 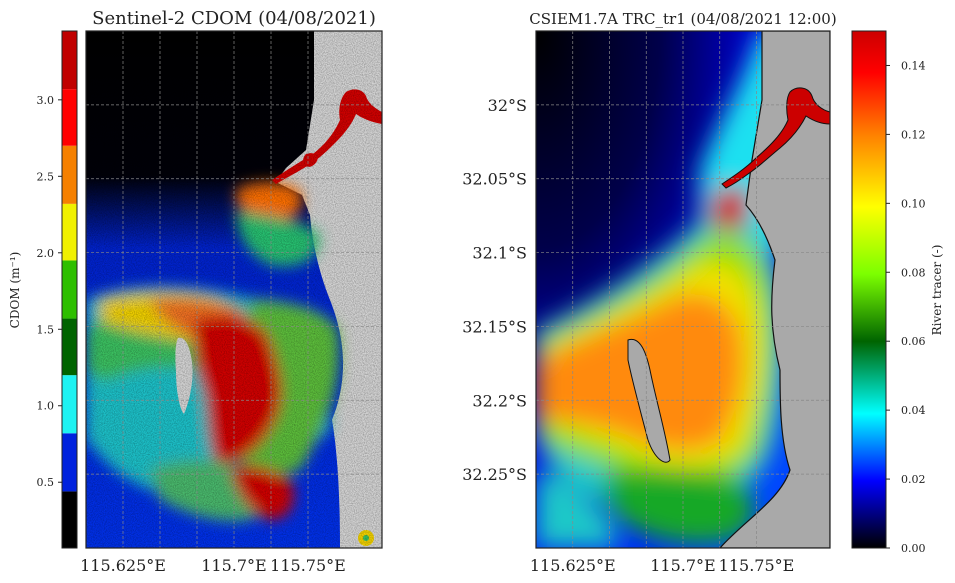 What do you see at coordinates (682, 565) in the screenshot?
I see `right-x-tick-label: 115.7°E` at bounding box center [682, 565].